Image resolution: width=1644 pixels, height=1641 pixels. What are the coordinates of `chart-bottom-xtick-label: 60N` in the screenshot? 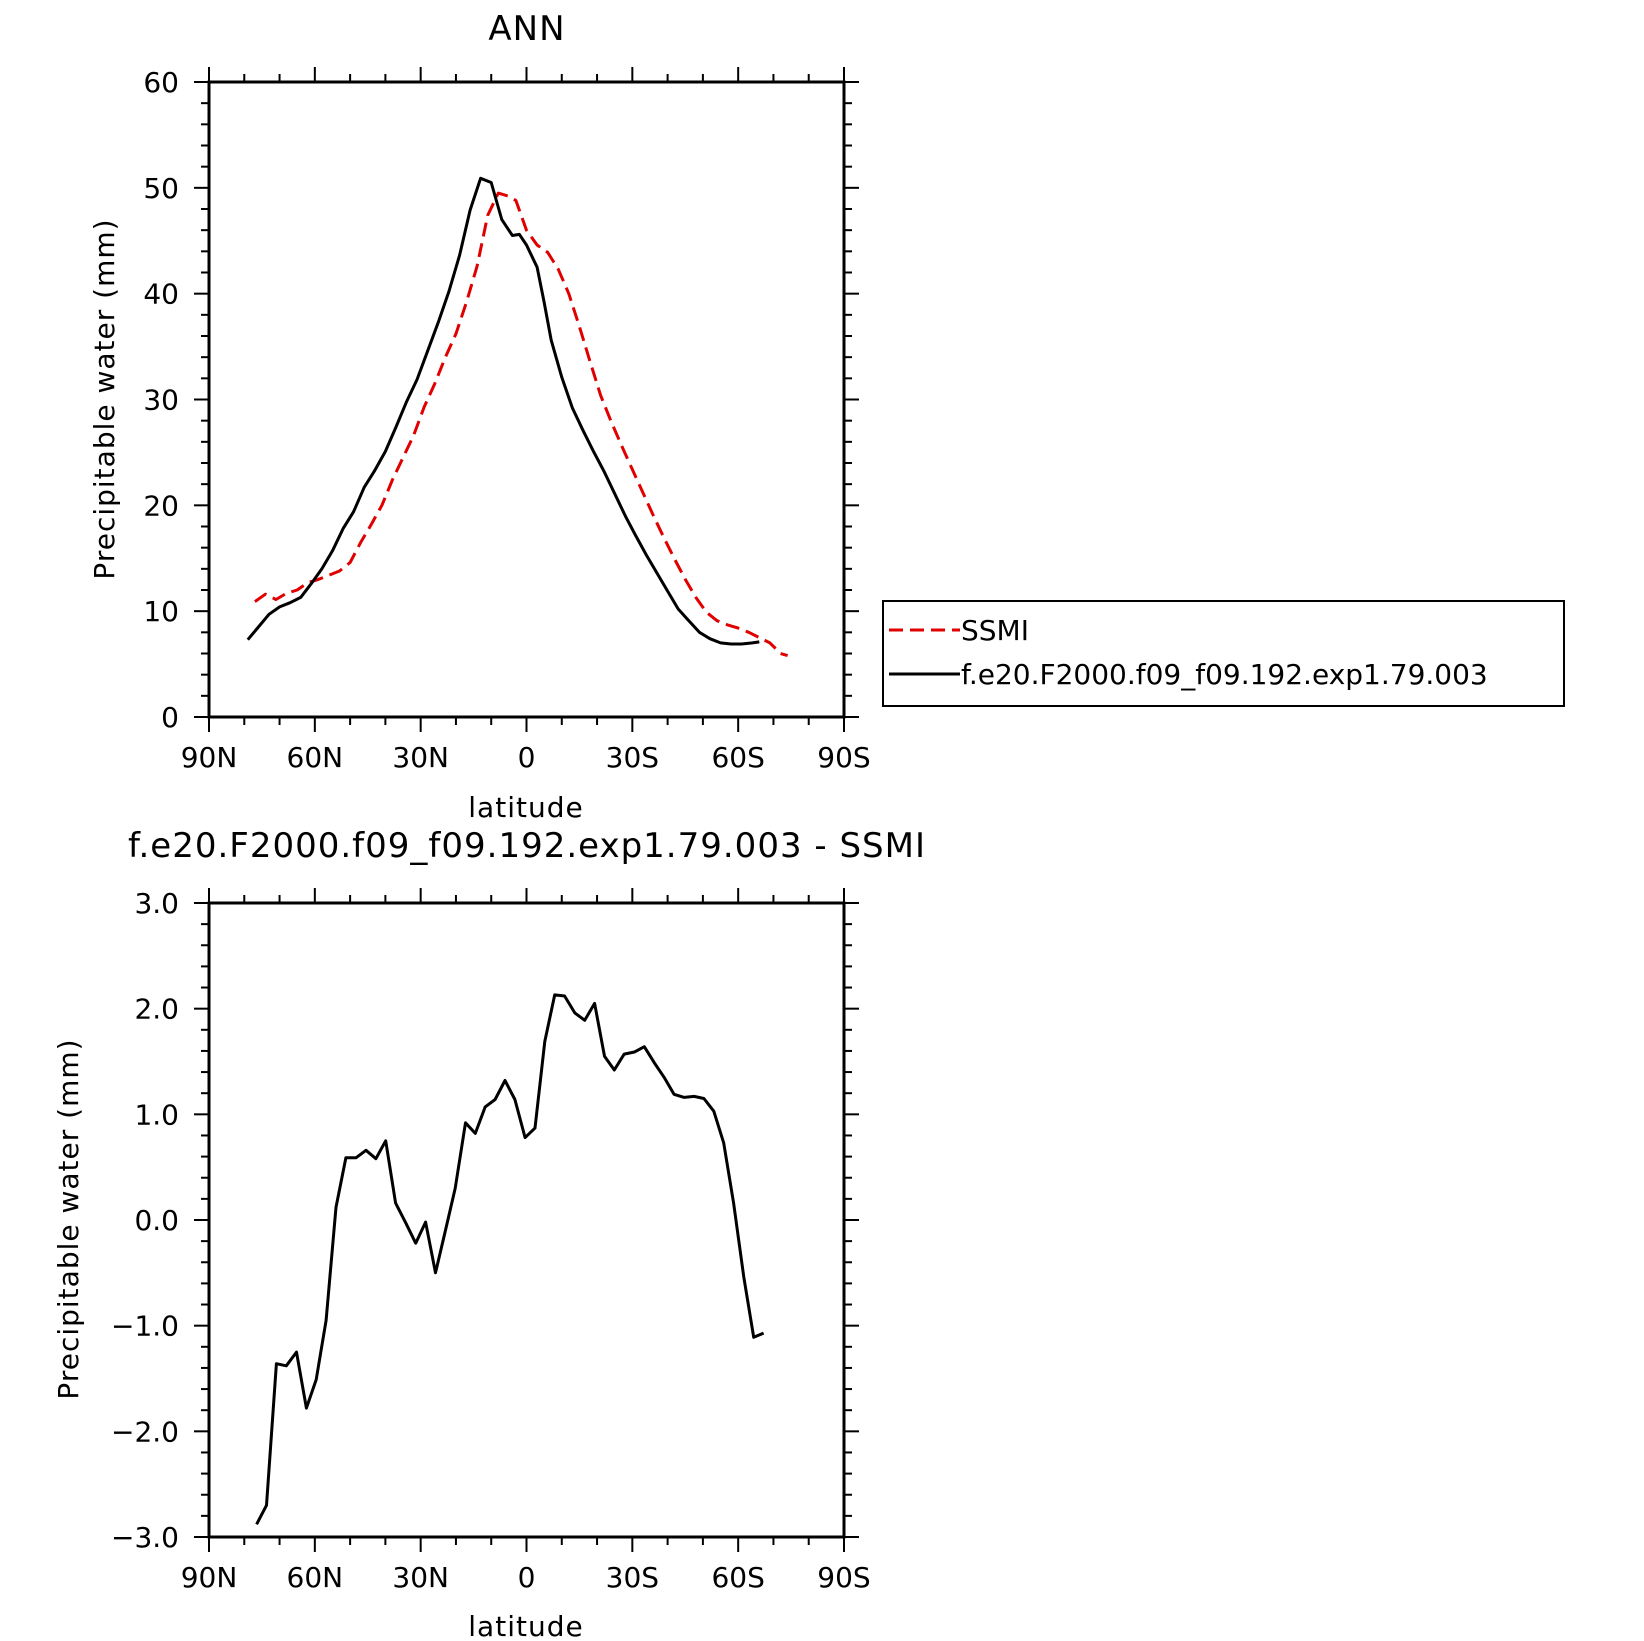 It's located at (315, 1577).